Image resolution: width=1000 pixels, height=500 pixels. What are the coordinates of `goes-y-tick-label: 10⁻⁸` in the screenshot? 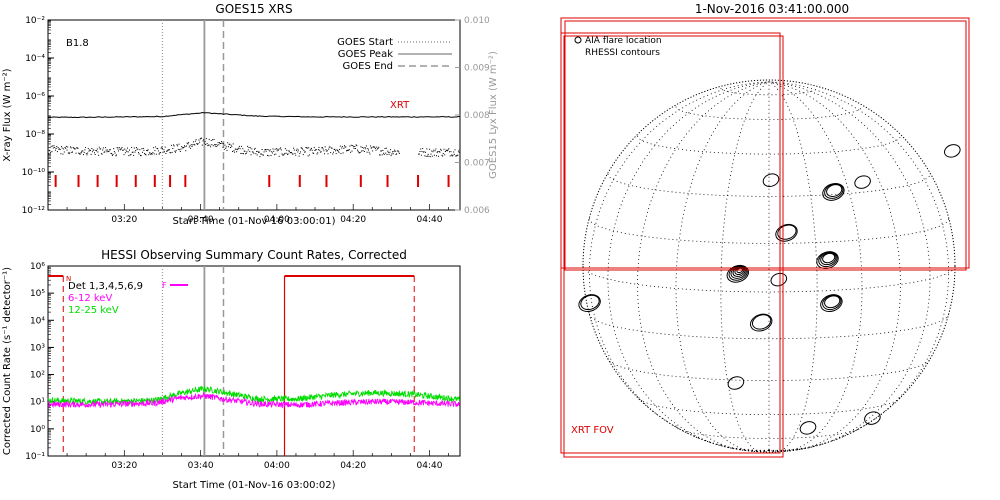 It's located at (35, 135).